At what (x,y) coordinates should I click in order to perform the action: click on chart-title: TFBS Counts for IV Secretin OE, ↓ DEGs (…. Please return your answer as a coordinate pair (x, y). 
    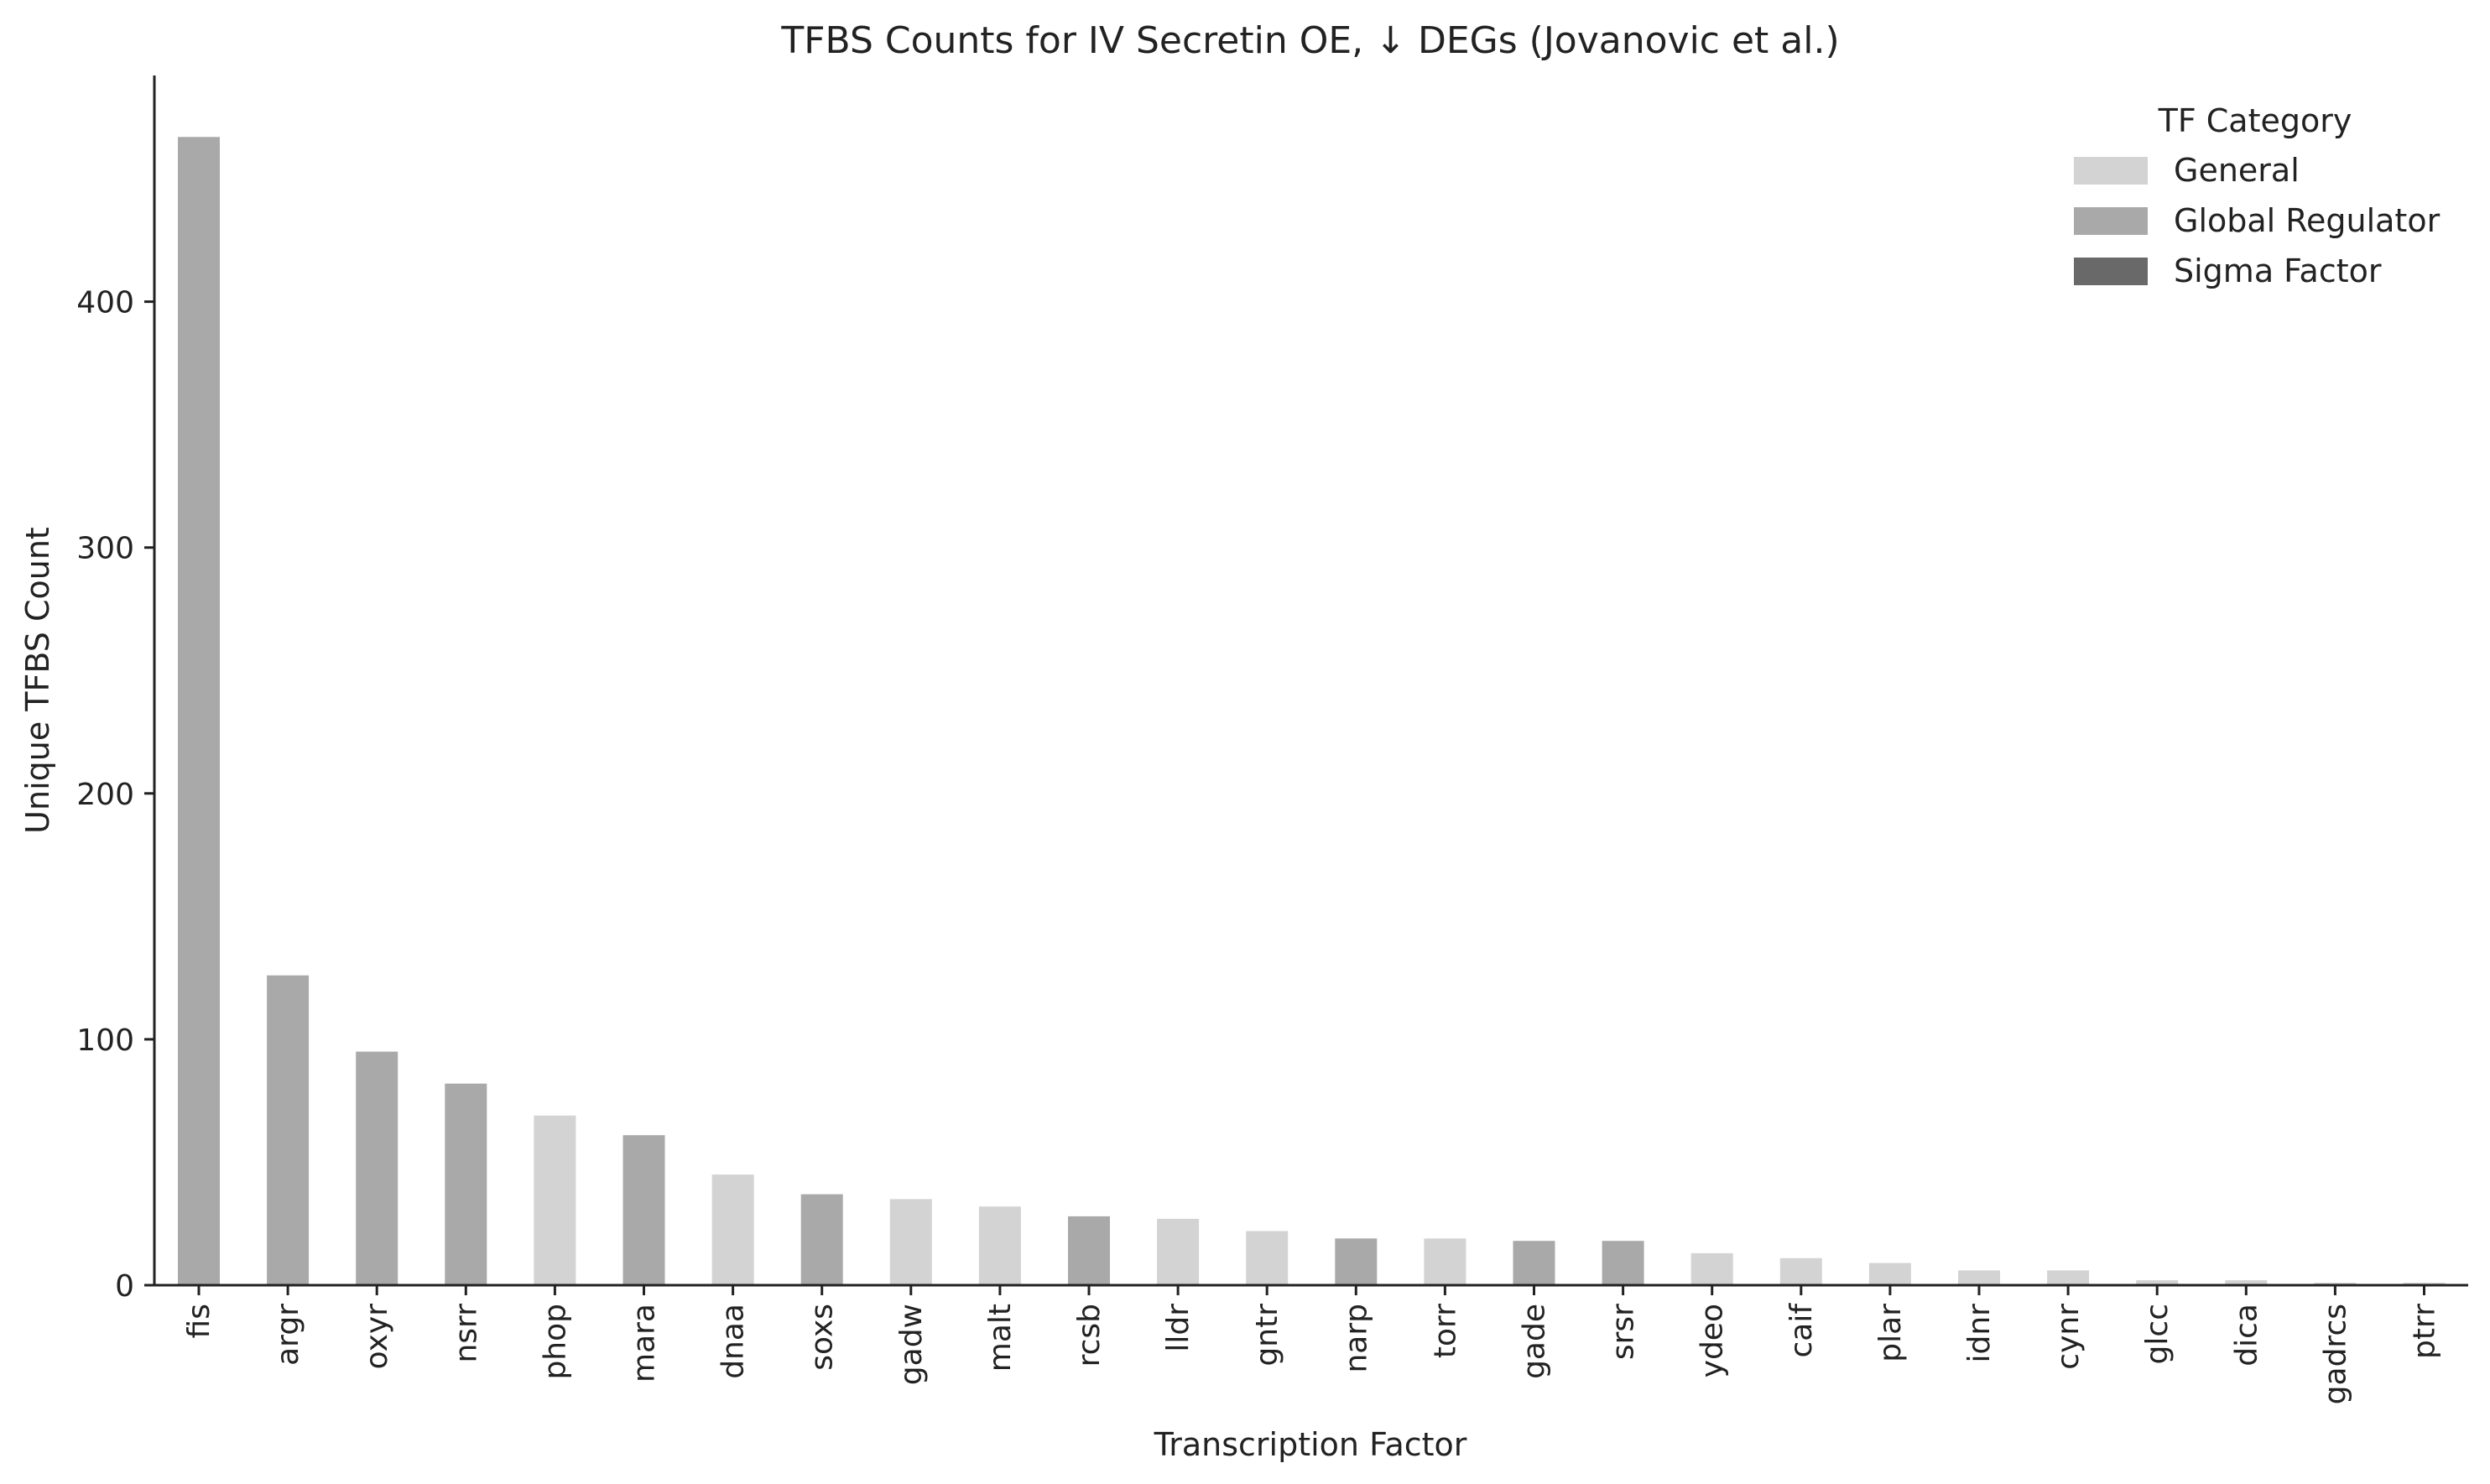
    Looking at the image, I should click on (1309, 40).